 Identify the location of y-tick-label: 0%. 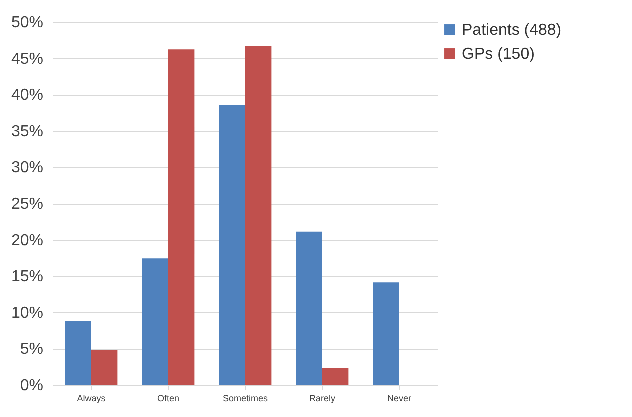
(32, 386).